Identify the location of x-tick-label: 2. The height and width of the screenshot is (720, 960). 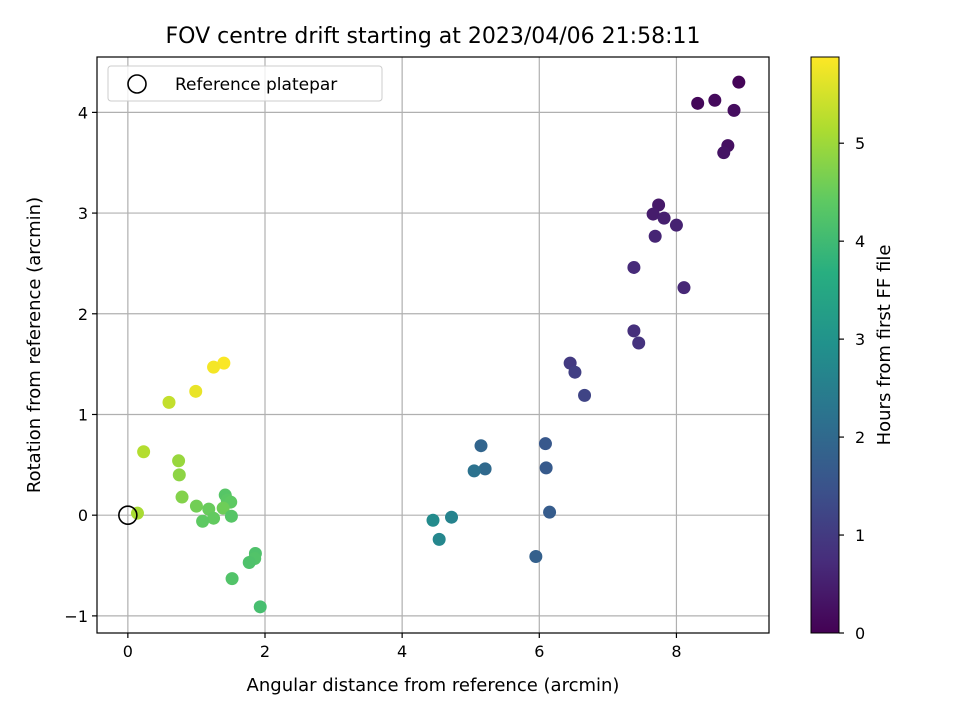
(265, 651).